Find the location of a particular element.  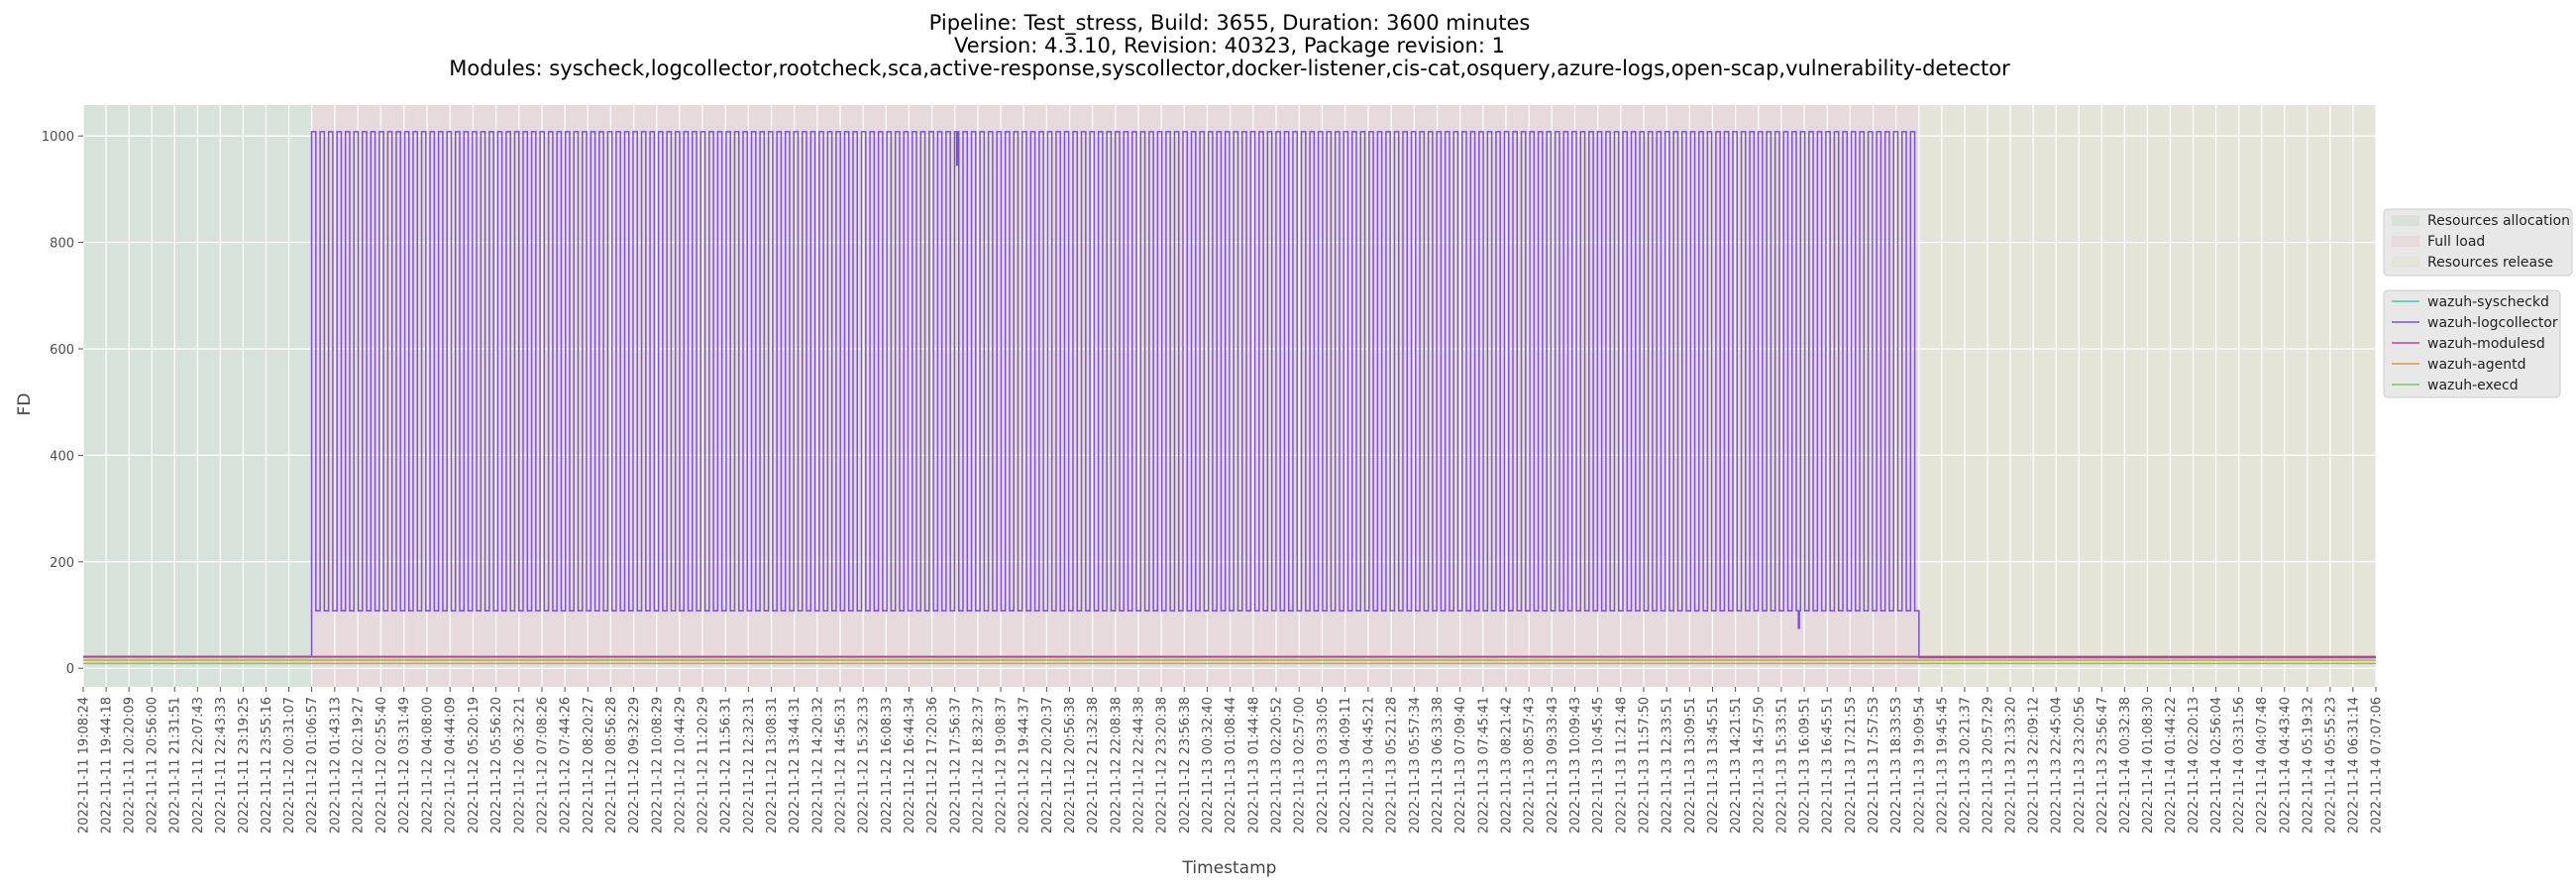

x-tick-label: 2022-11-12 04:44:09 is located at coordinates (452, 766).